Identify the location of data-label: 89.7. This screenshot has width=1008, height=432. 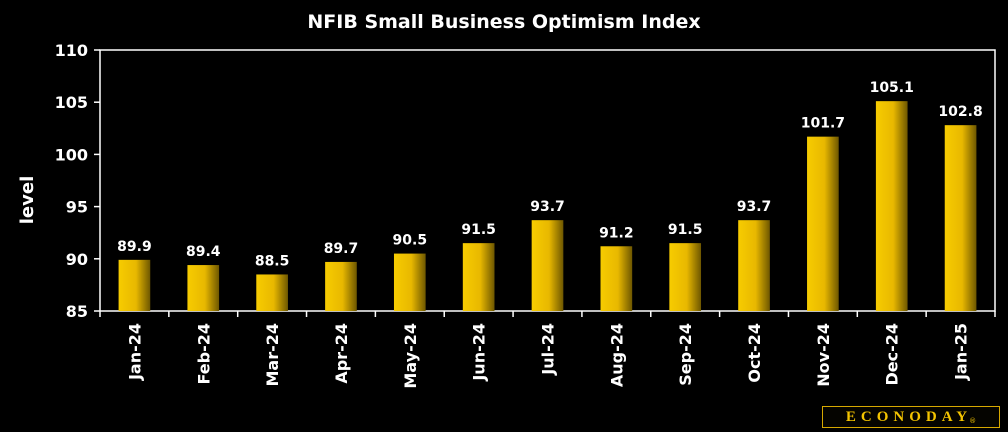
(341, 249).